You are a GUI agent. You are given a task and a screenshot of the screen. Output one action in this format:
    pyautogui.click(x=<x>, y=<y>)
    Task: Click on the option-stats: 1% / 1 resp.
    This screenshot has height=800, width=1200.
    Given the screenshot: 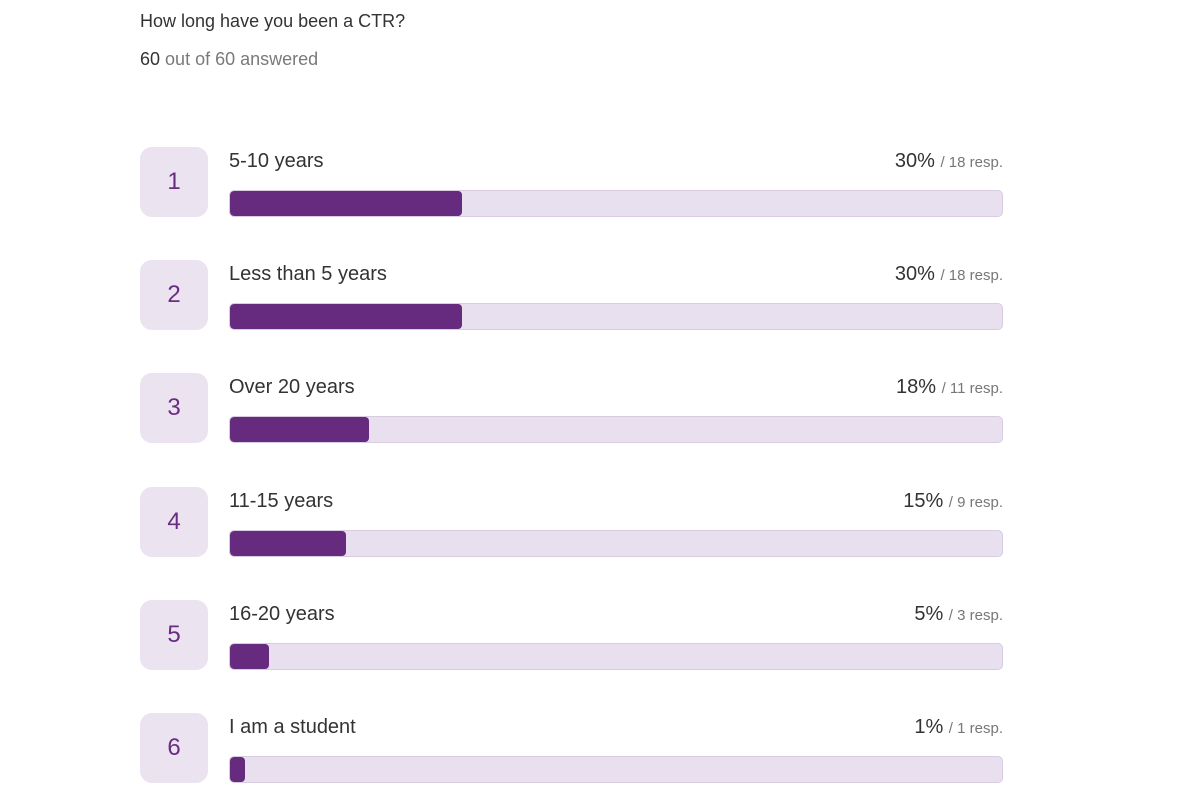 What is the action you would take?
    pyautogui.click(x=958, y=727)
    